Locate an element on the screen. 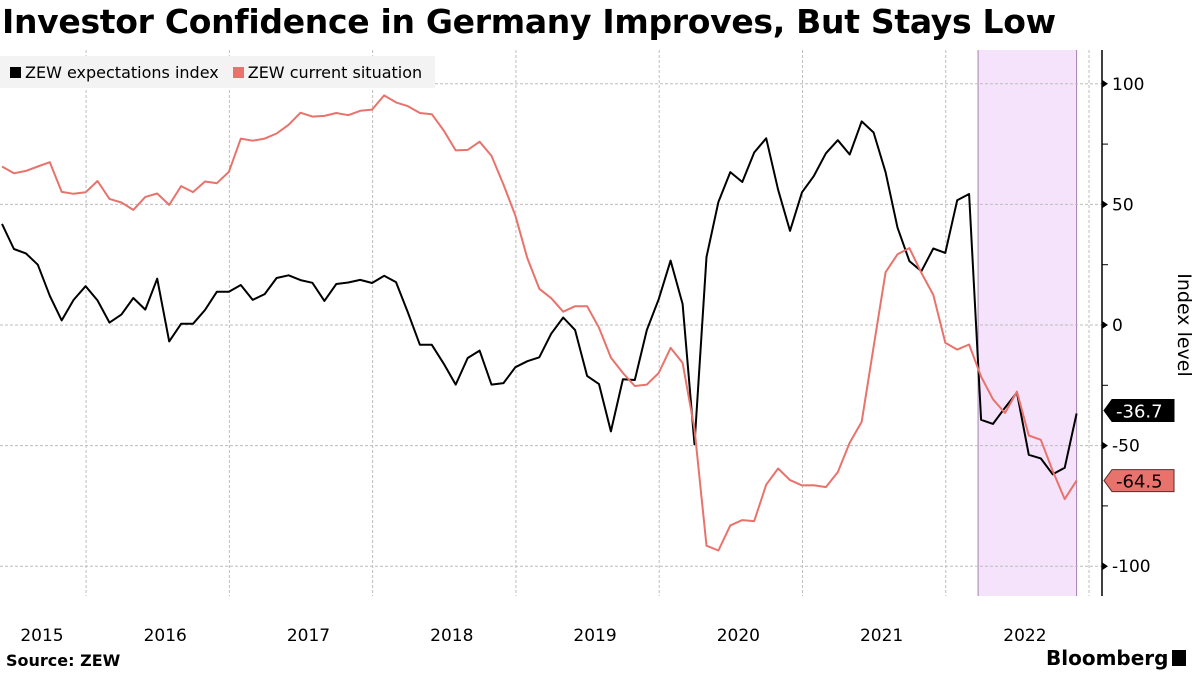  y-axis-title: Index level is located at coordinates (1184, 325).